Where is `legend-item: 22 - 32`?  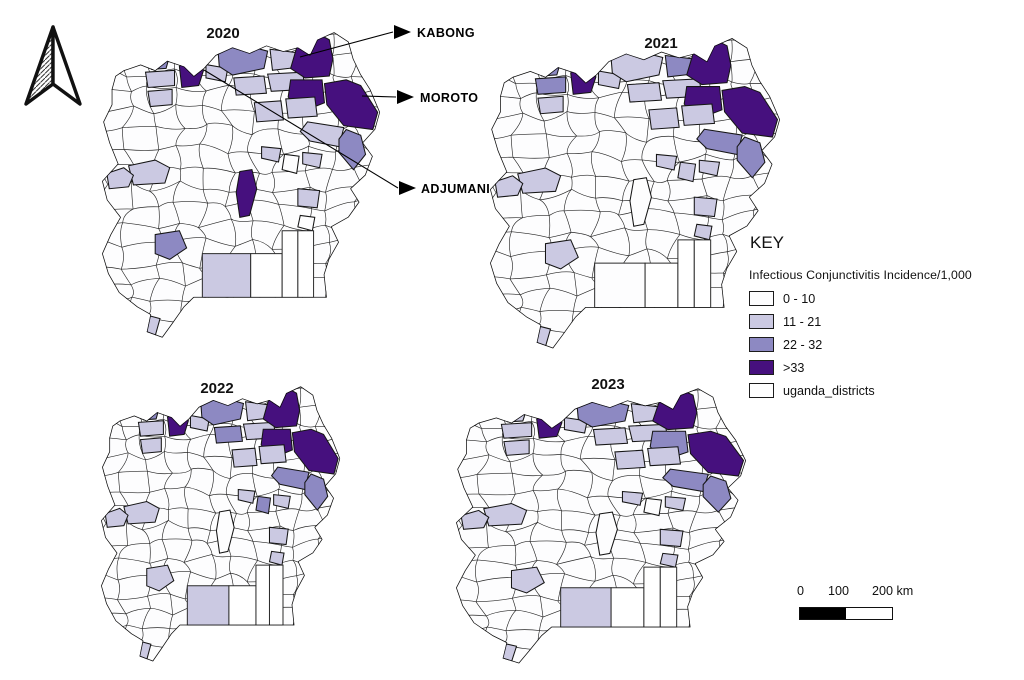
legend-item: 22 - 32 is located at coordinates (886, 344).